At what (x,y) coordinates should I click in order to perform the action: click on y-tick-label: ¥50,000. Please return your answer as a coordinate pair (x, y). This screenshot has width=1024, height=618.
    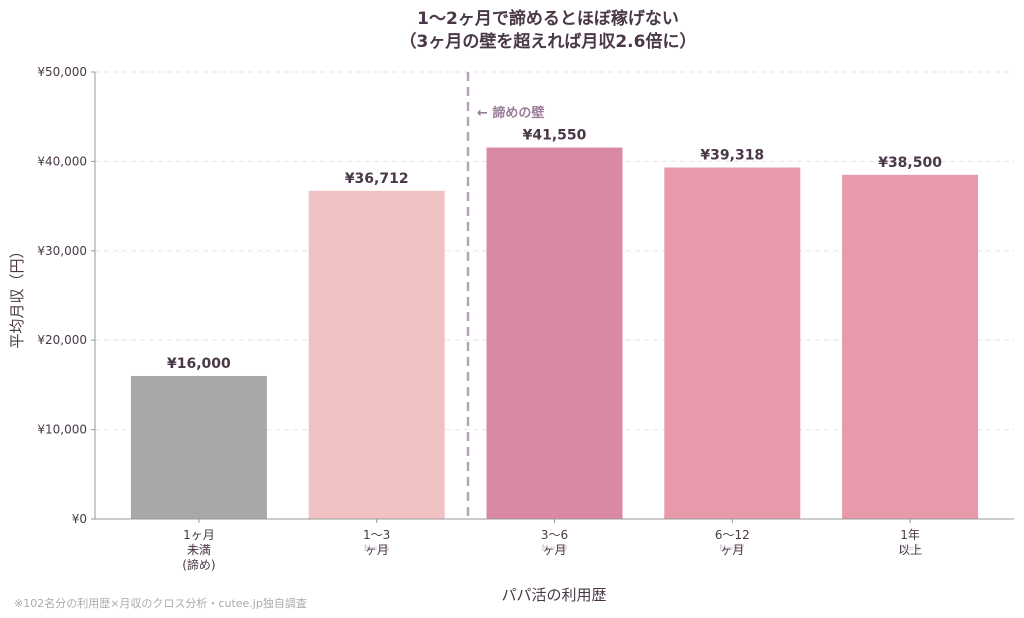
    Looking at the image, I should click on (62, 72).